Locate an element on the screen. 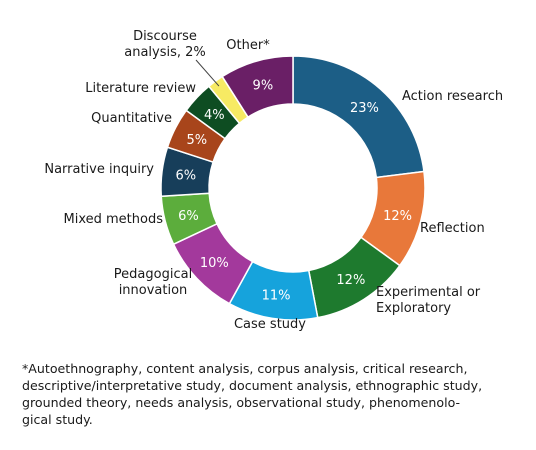 The height and width of the screenshot is (450, 536). leader-line is located at coordinates (207, 73).